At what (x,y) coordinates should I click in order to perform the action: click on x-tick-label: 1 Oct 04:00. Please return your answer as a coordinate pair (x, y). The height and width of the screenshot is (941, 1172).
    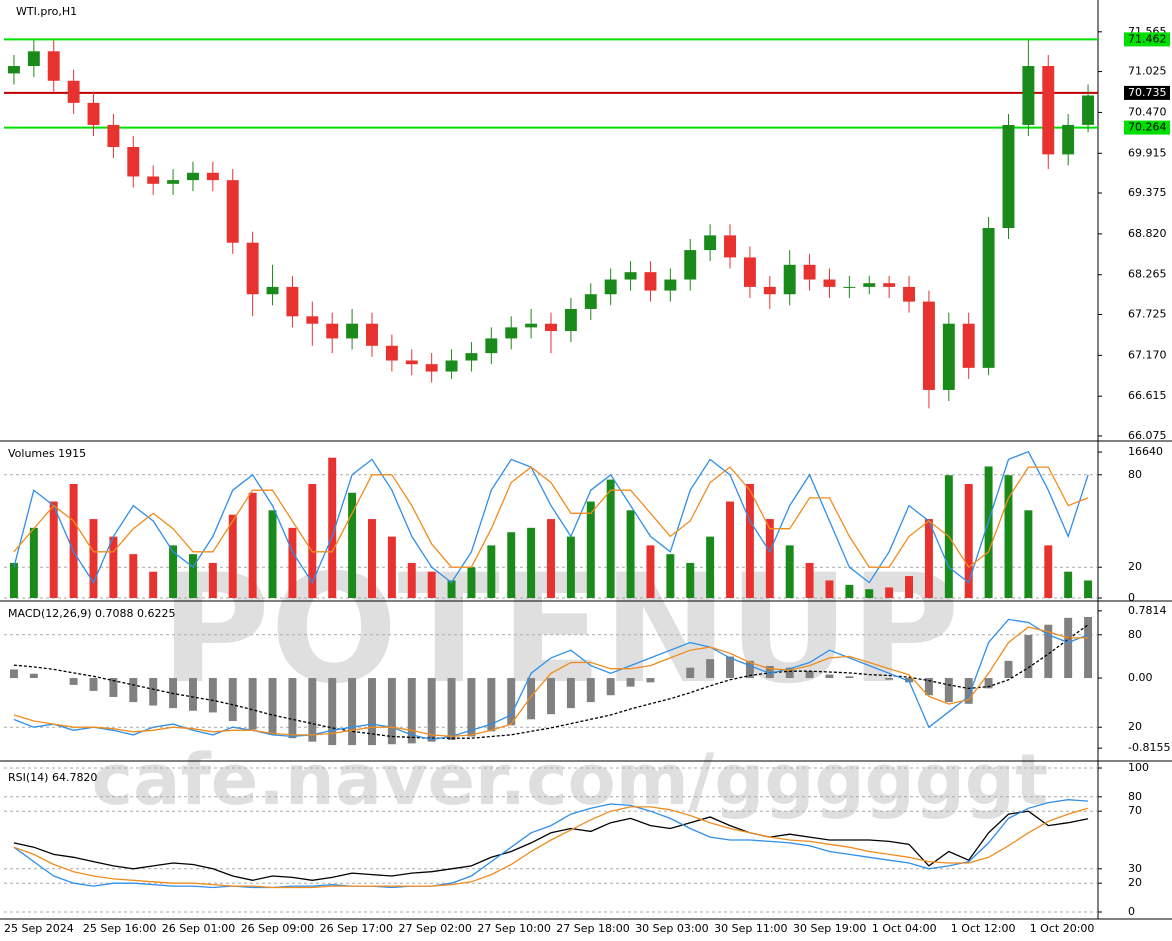
    Looking at the image, I should click on (904, 928).